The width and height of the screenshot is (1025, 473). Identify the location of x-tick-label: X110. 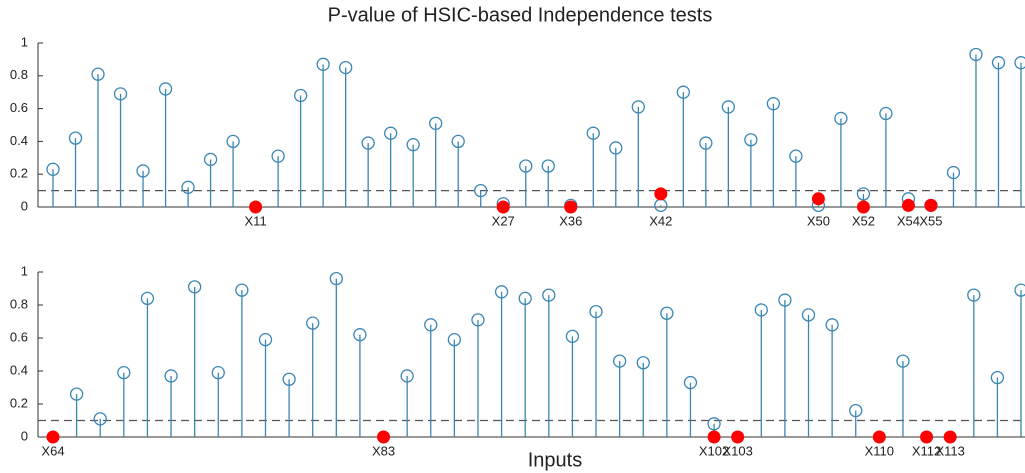
(879, 450).